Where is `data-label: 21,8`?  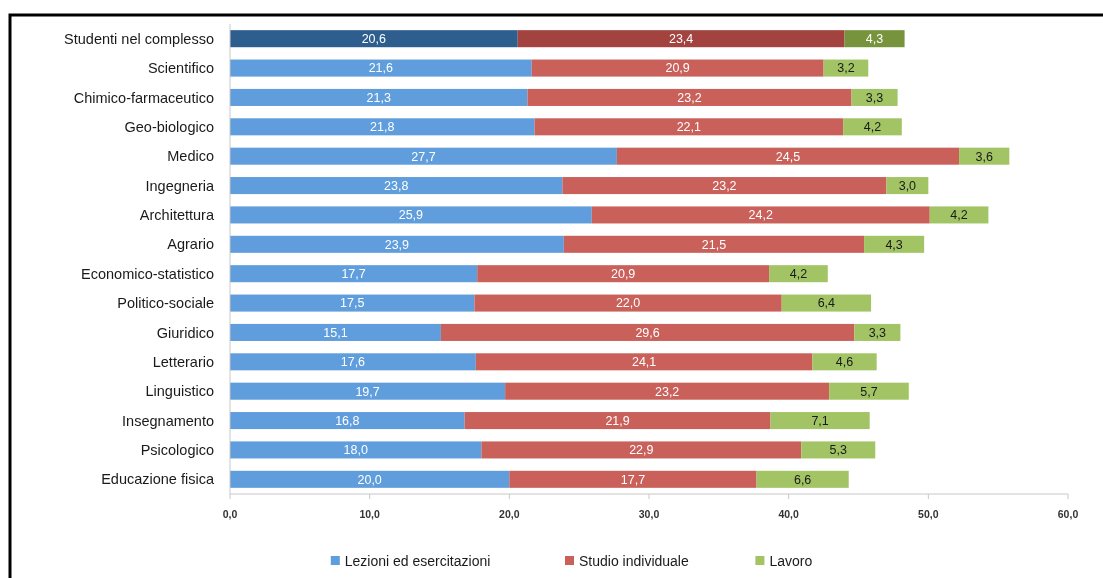
data-label: 21,8 is located at coordinates (382, 127).